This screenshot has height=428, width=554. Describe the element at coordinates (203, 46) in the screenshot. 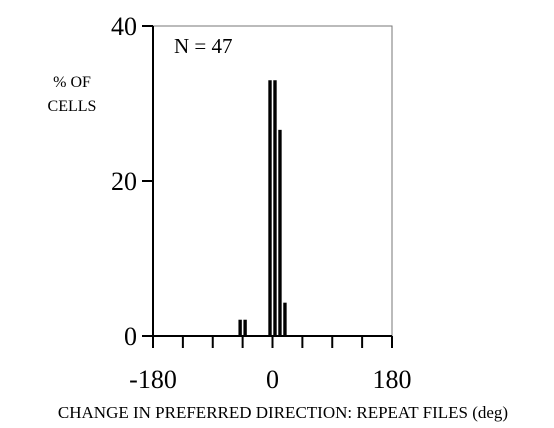

I see `sample-size-annotation: N = 47` at that location.